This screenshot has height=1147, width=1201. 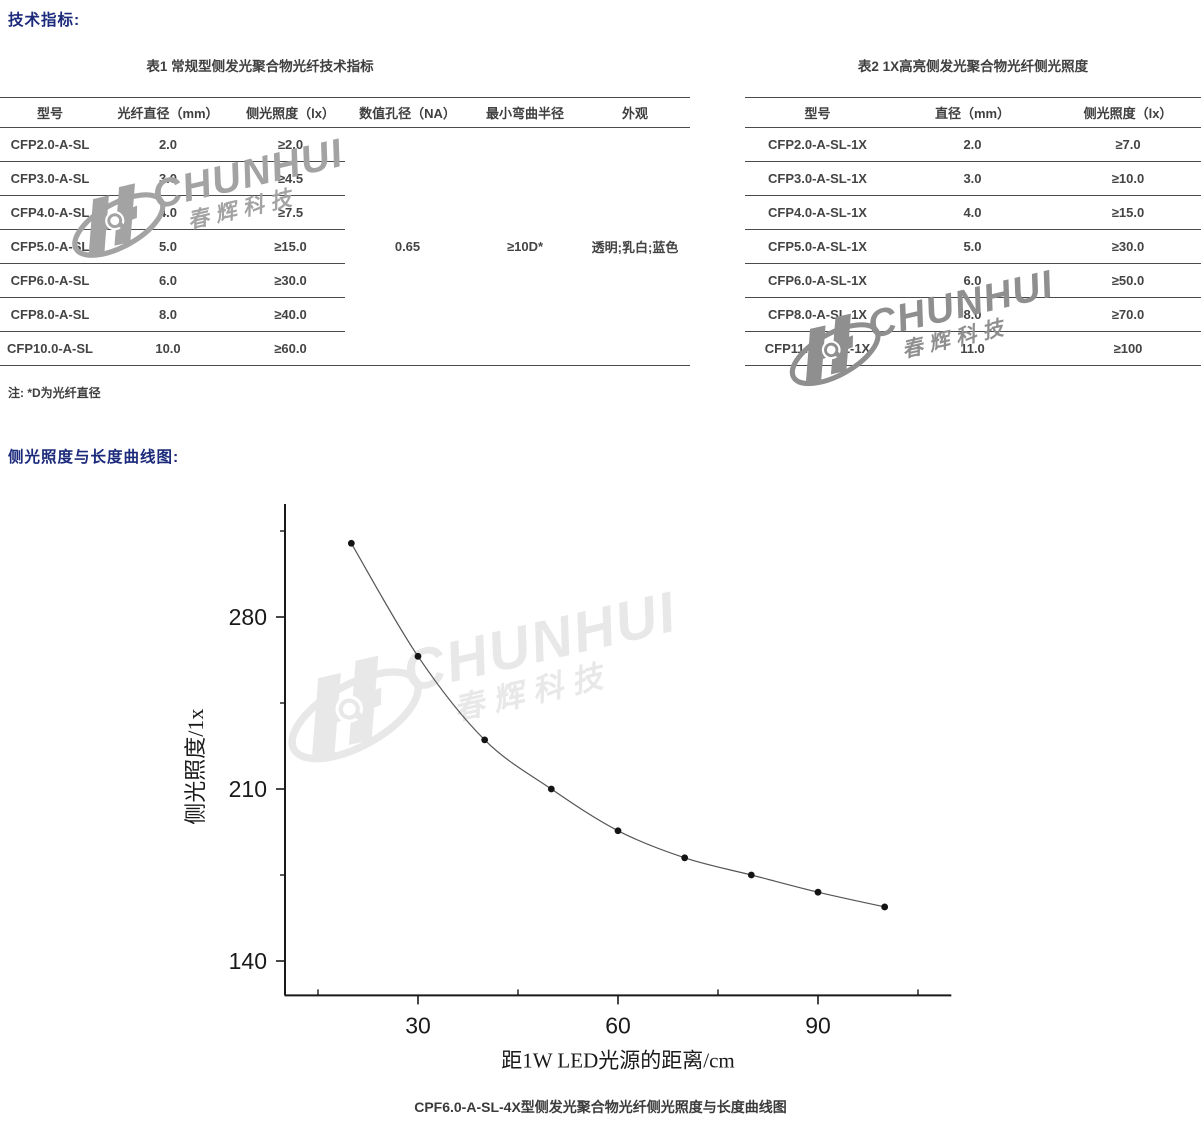 I want to click on table1-header-min-bend-radius: 最小弯曲半径, so click(x=525, y=112).